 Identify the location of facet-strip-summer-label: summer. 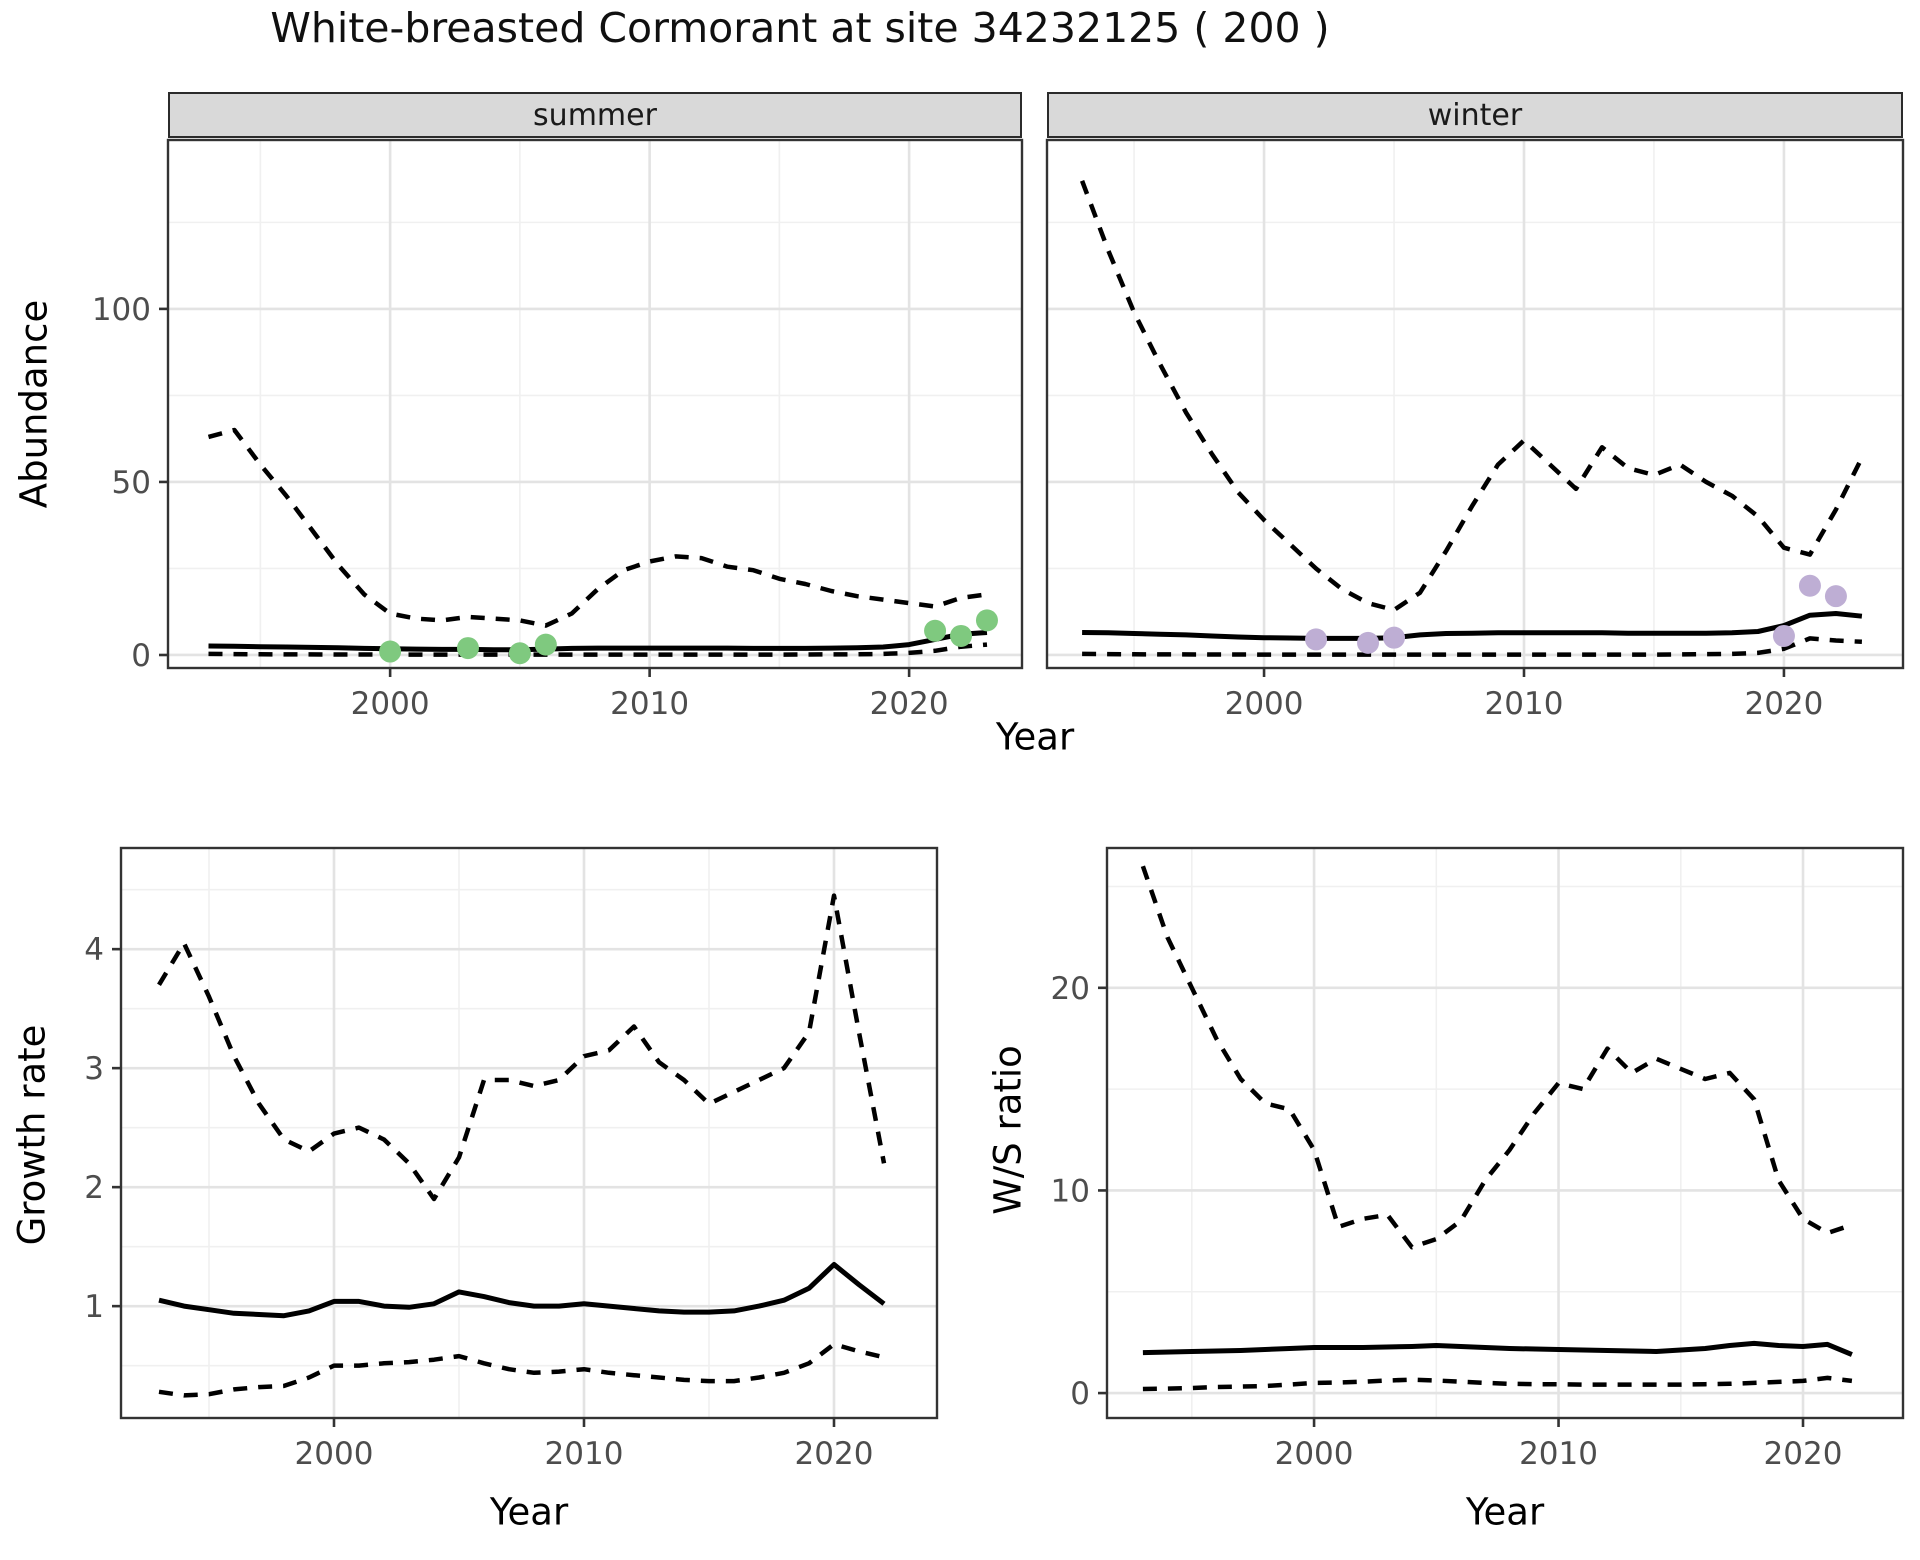
(595, 115).